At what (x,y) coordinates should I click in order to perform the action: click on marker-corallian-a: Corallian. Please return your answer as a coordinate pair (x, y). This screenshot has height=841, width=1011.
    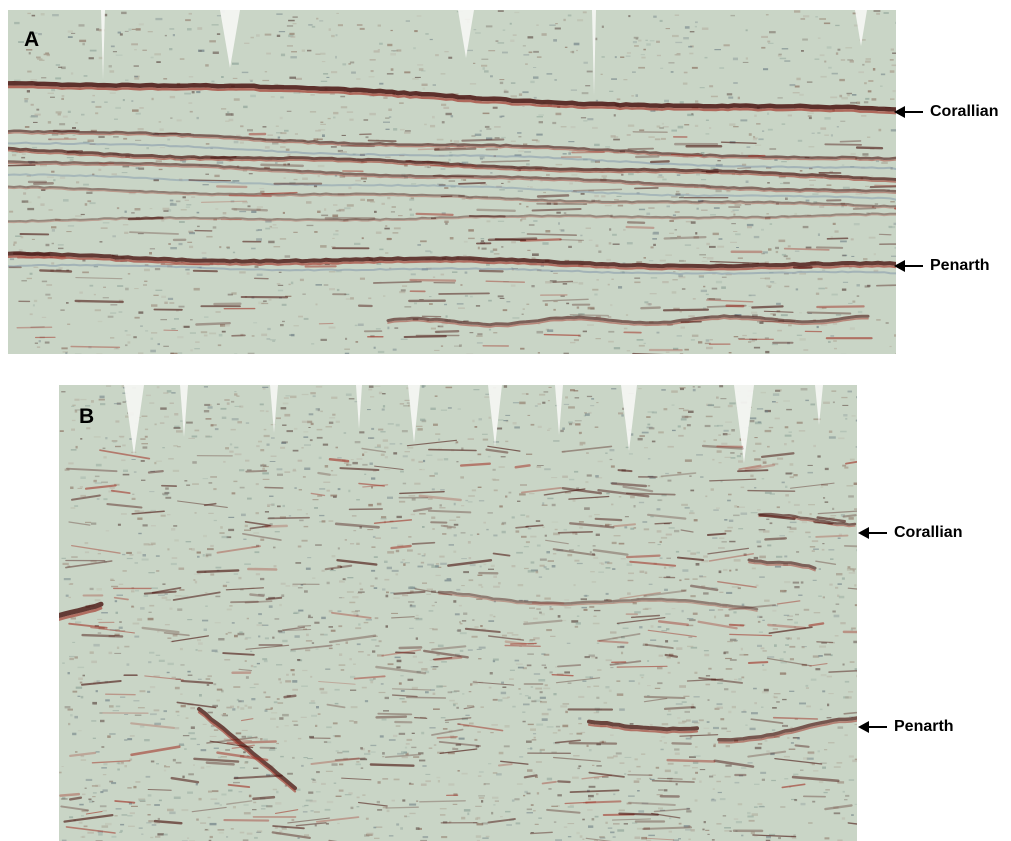
    Looking at the image, I should click on (946, 112).